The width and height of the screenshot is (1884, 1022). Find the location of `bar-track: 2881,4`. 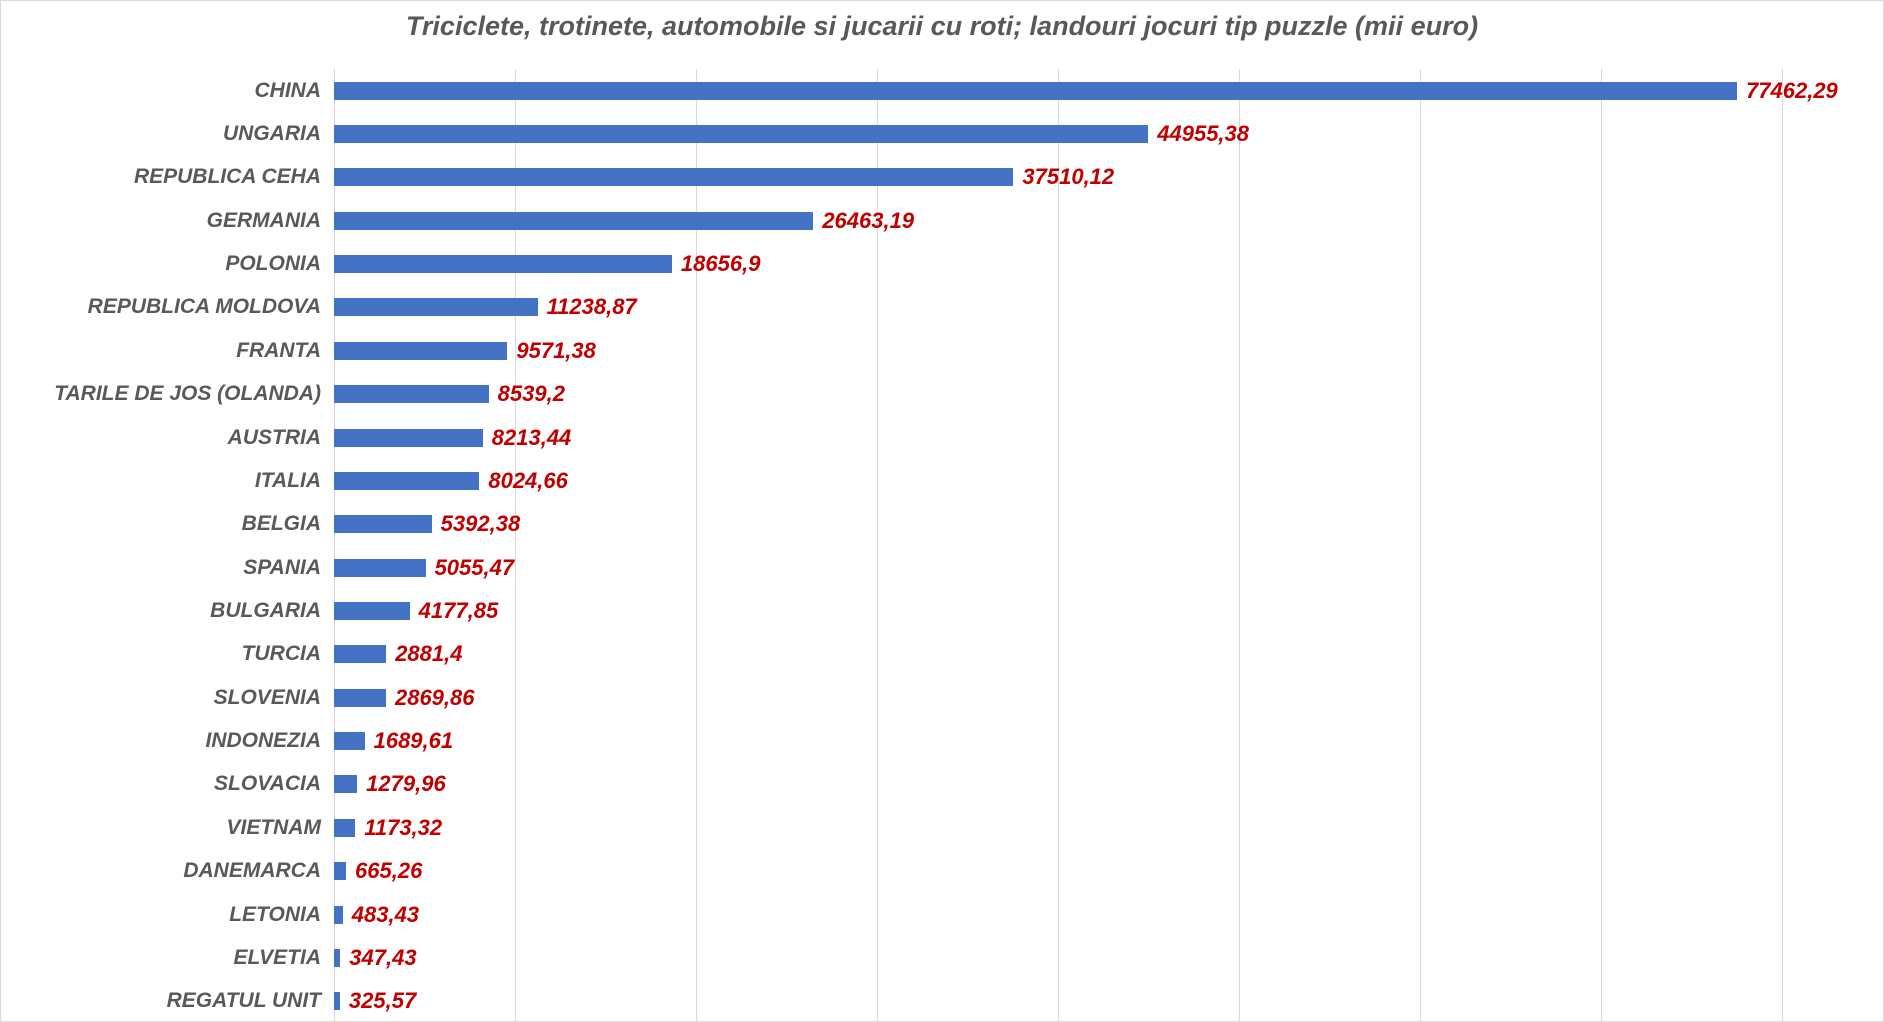

bar-track: 2881,4 is located at coordinates (1058, 654).